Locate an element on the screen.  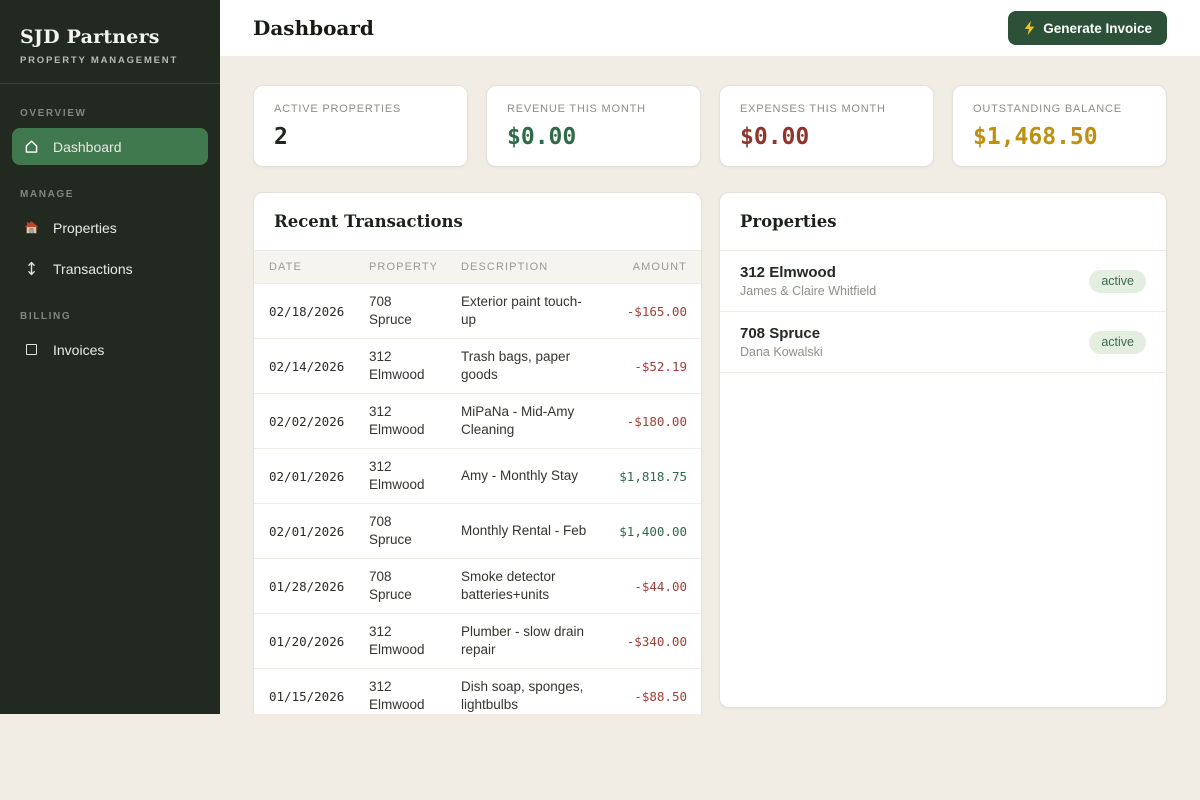
transaction-amount: -$88.50 is located at coordinates (660, 696).